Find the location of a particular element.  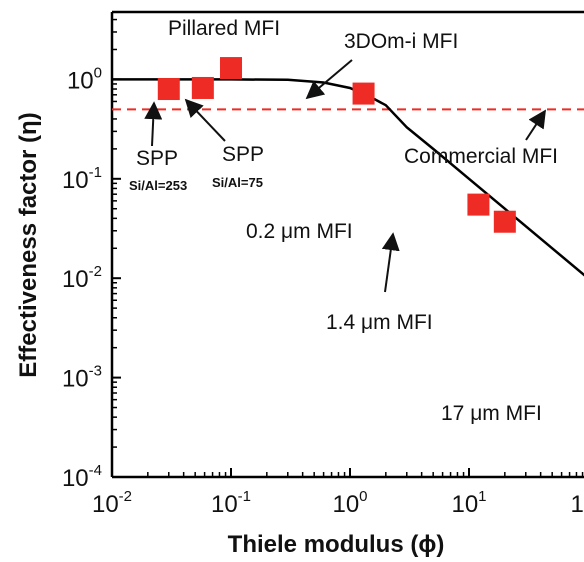

label-pillared: Pillared MFI is located at coordinates (224, 28).